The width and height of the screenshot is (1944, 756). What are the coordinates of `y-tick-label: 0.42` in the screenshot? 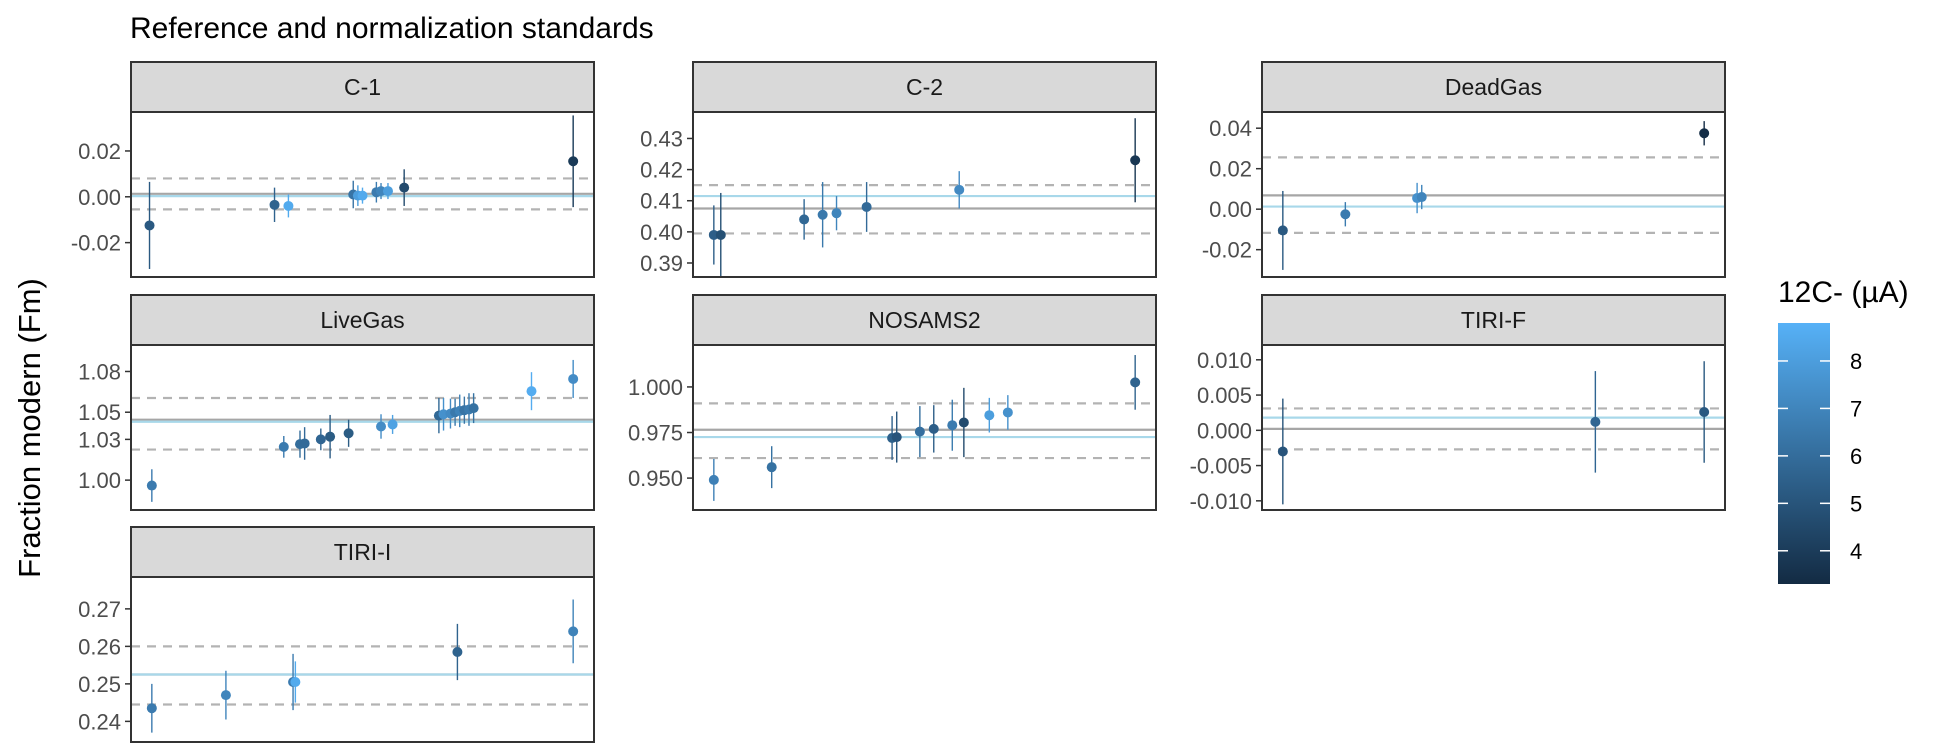 It's located at (661, 170).